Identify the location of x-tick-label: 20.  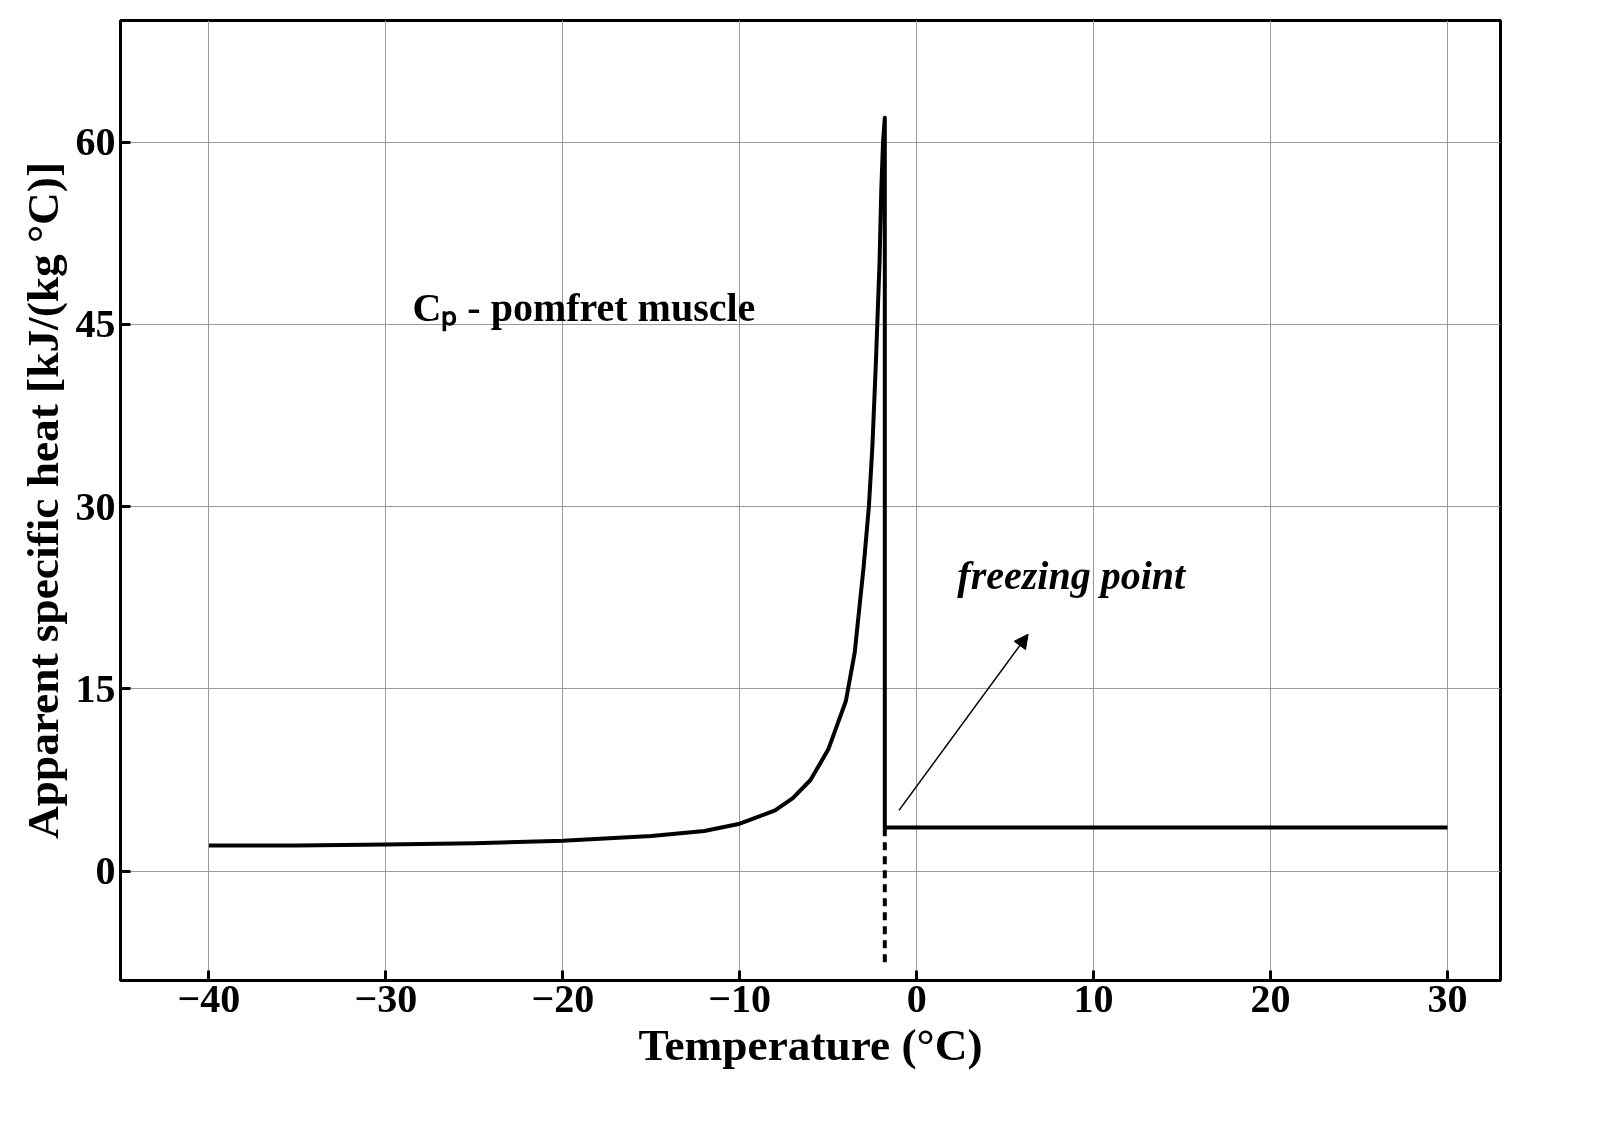
(1270, 998).